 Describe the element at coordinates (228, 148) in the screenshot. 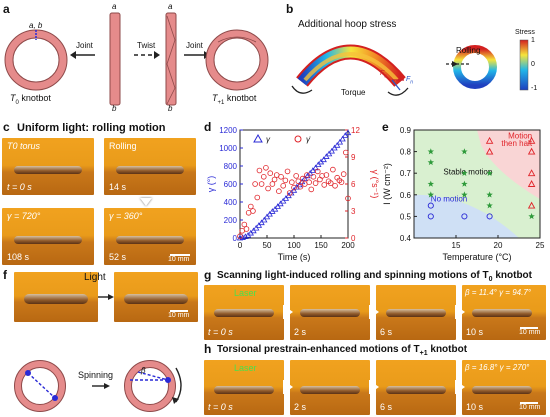

I see `d-ytick-label: 1000` at that location.